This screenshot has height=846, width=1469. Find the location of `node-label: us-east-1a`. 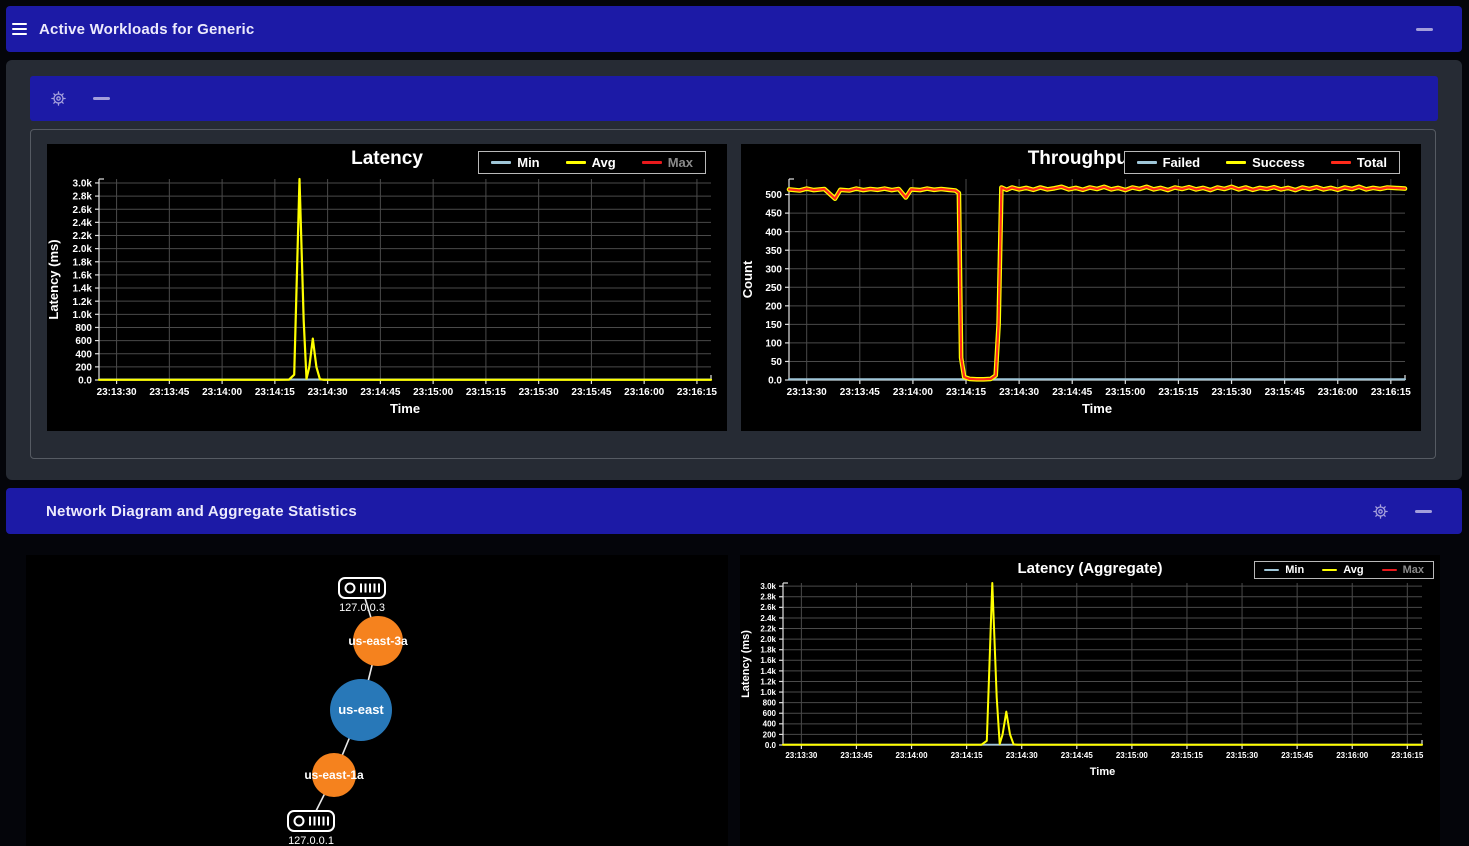

node-label: us-east-1a is located at coordinates (334, 775).